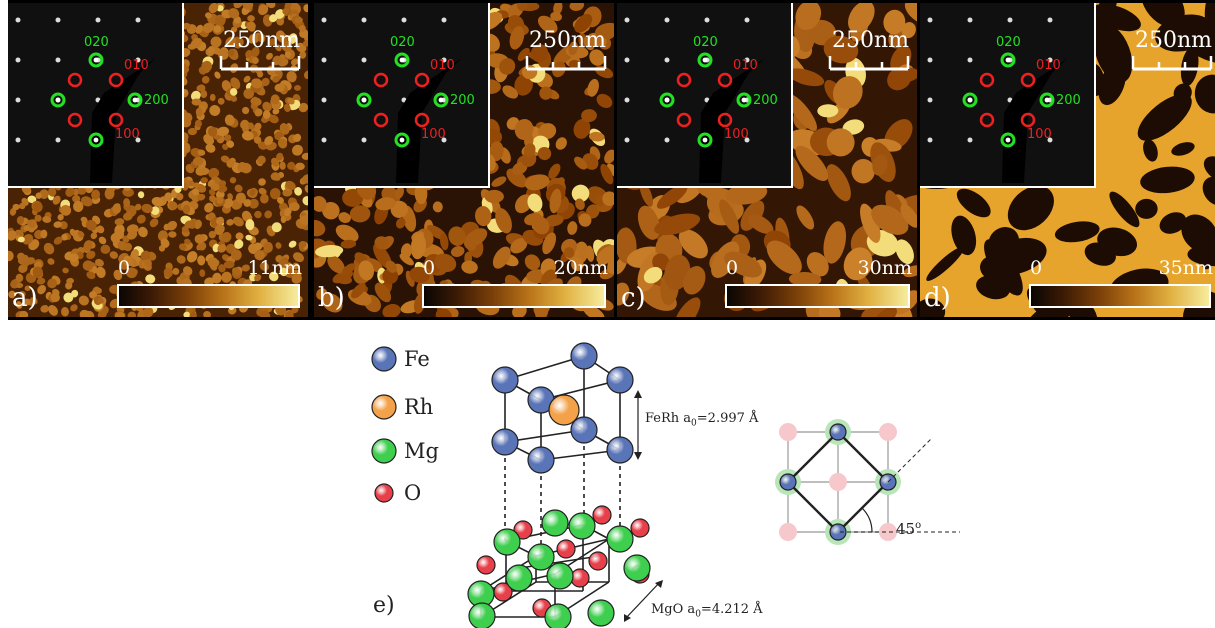 The image size is (1215, 628). Describe the element at coordinates (421, 451) in the screenshot. I see `legend-label-mg: Mg` at that location.